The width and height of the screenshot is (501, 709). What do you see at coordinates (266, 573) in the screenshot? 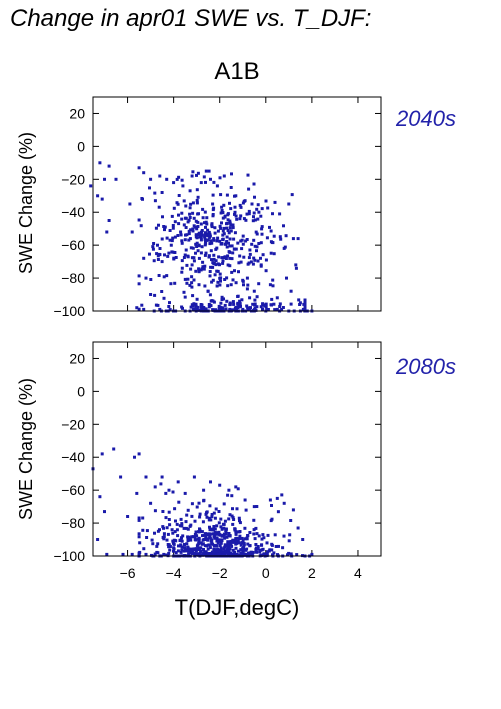
I see `x-tick-label: 0` at bounding box center [266, 573].